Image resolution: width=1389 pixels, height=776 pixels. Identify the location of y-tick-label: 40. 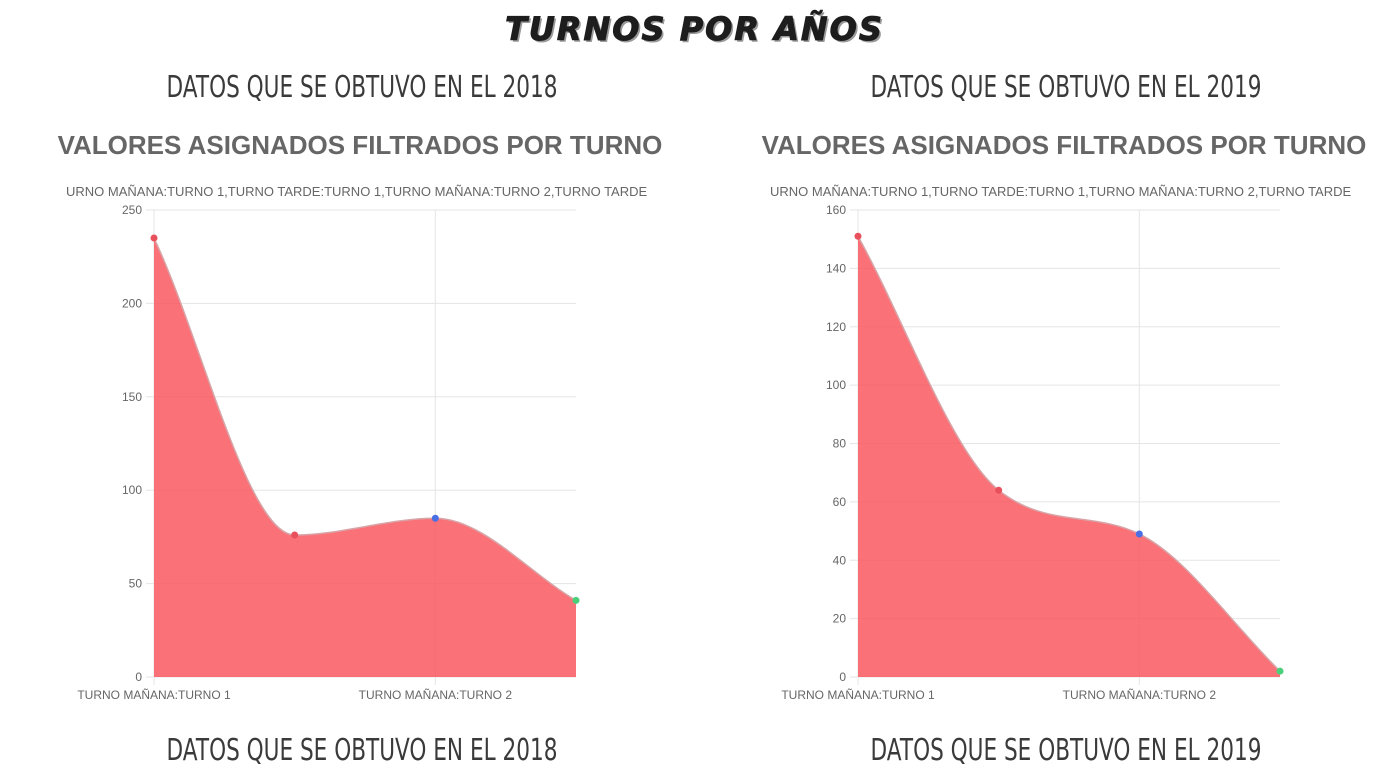
(840, 560).